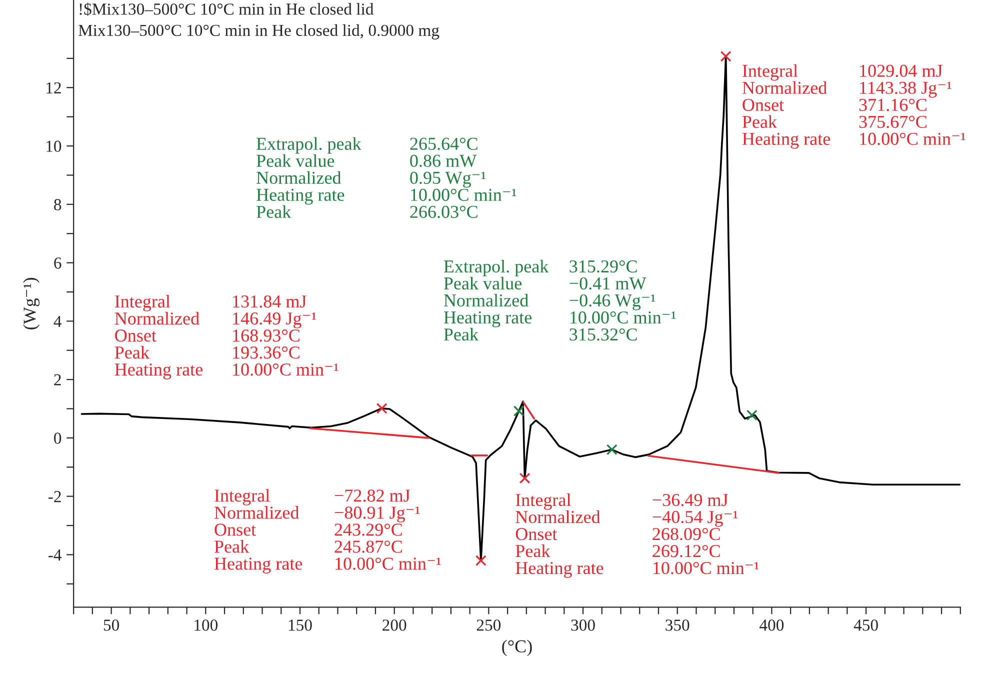 Image resolution: width=981 pixels, height=680 pixels. What do you see at coordinates (866, 625) in the screenshot?
I see `x-tick-label: 450` at bounding box center [866, 625].